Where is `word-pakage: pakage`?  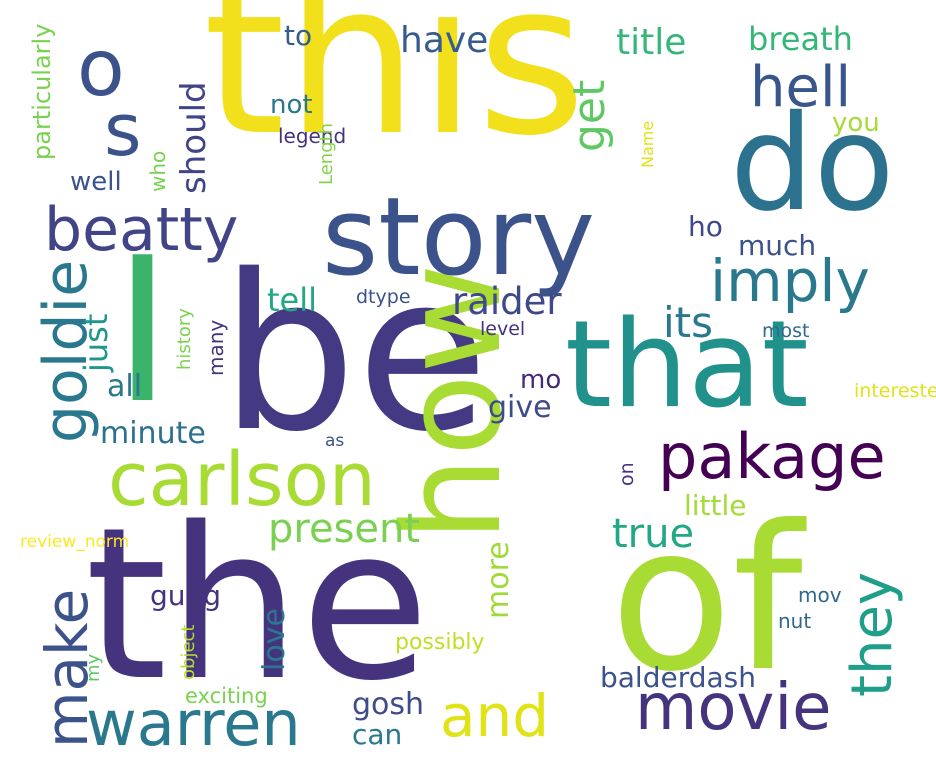 word-pakage: pakage is located at coordinates (772, 456).